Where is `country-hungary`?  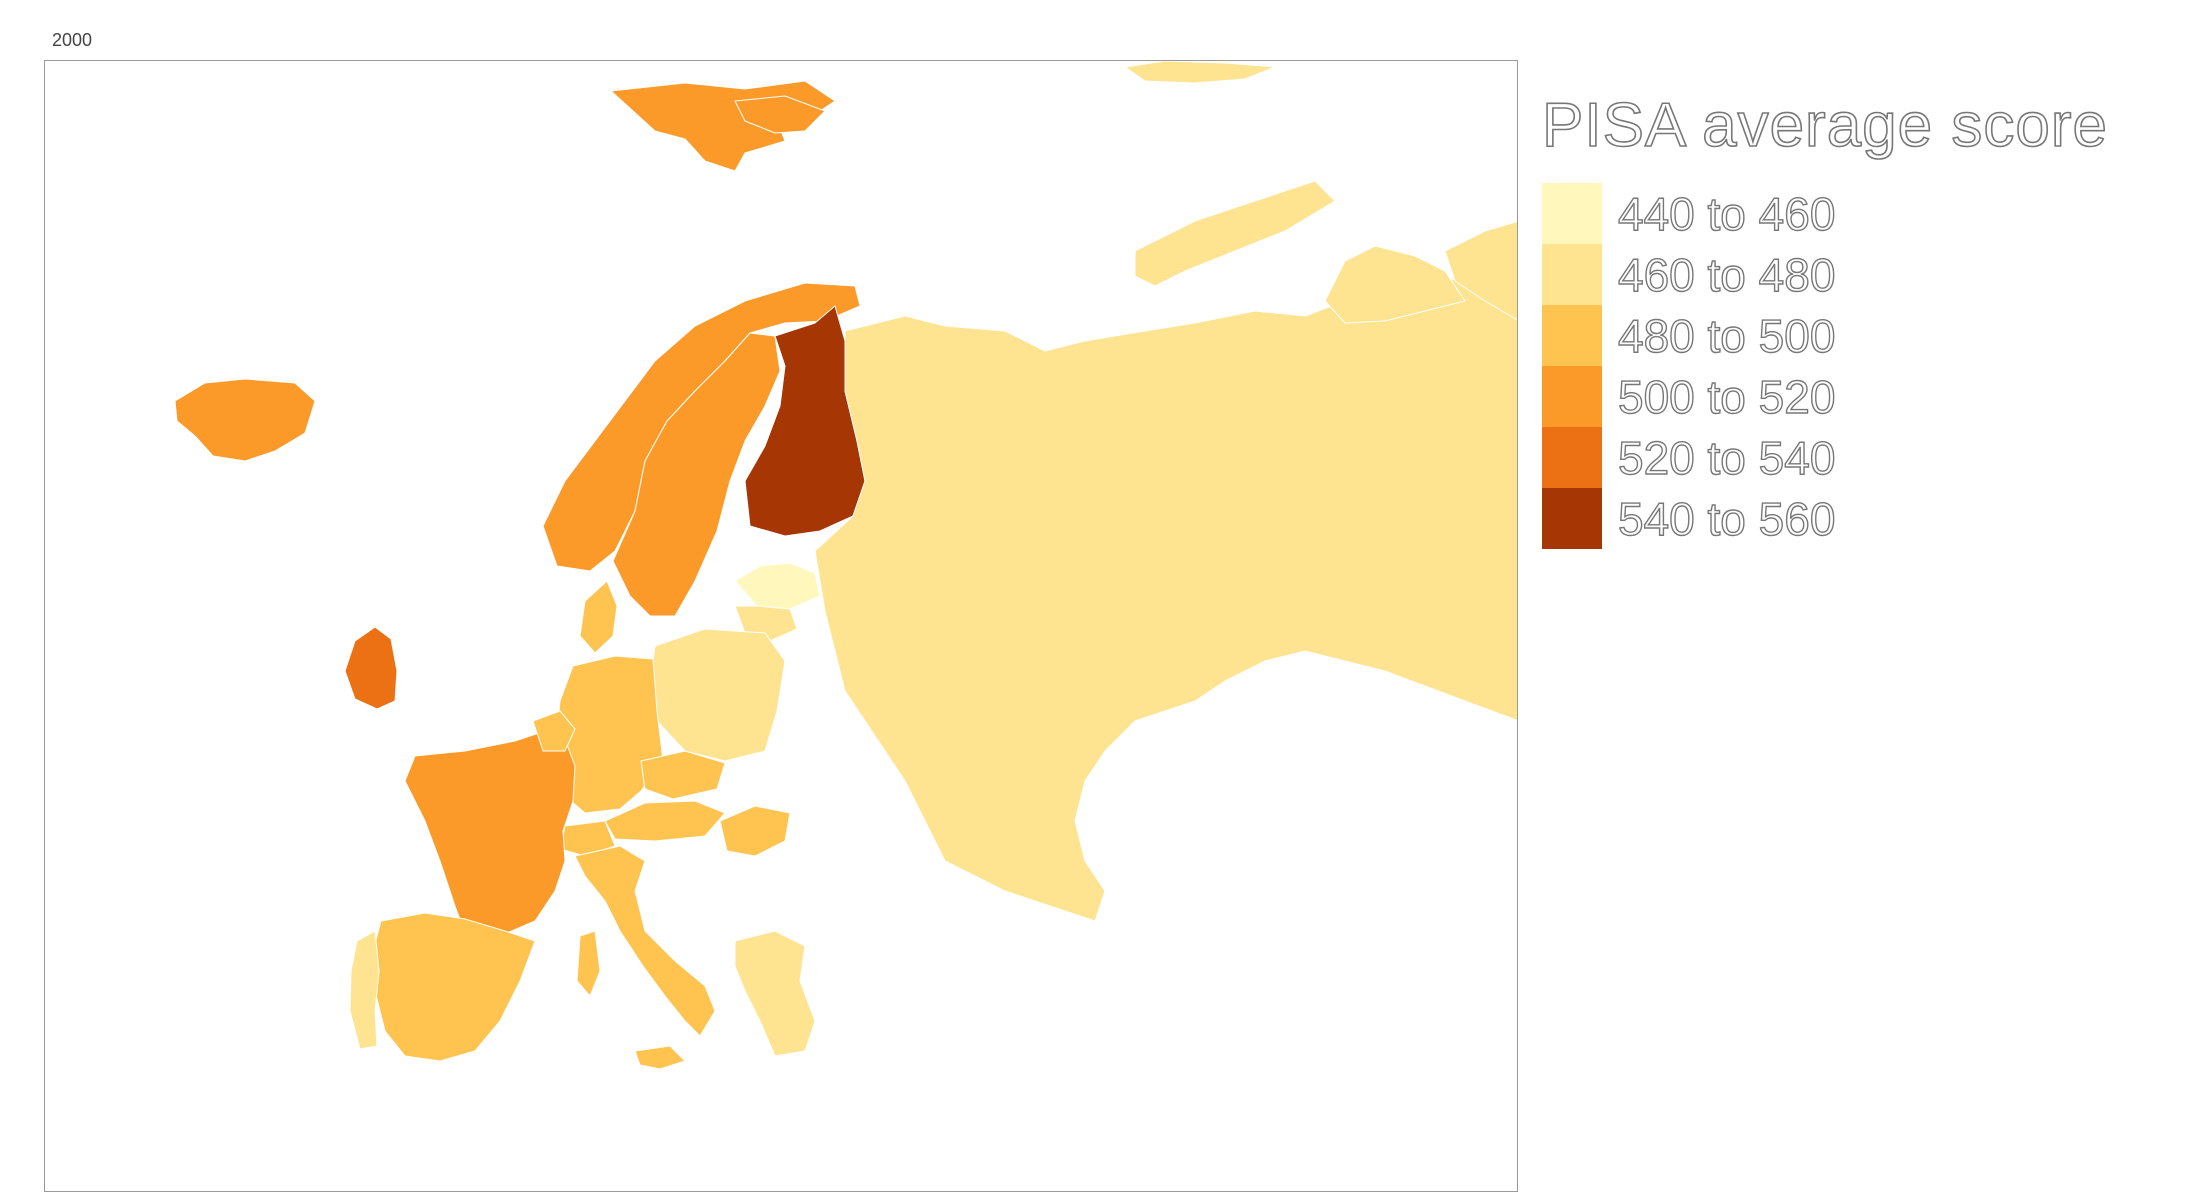 country-hungary is located at coordinates (755, 831).